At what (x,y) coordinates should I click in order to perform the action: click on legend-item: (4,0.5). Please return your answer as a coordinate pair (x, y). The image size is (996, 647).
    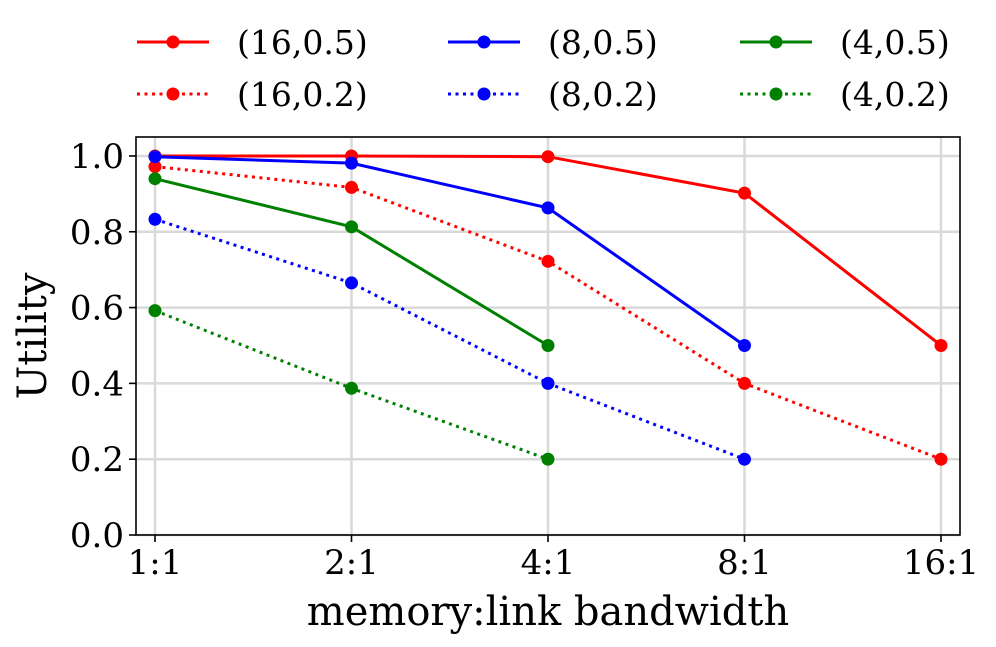
    Looking at the image, I should click on (845, 42).